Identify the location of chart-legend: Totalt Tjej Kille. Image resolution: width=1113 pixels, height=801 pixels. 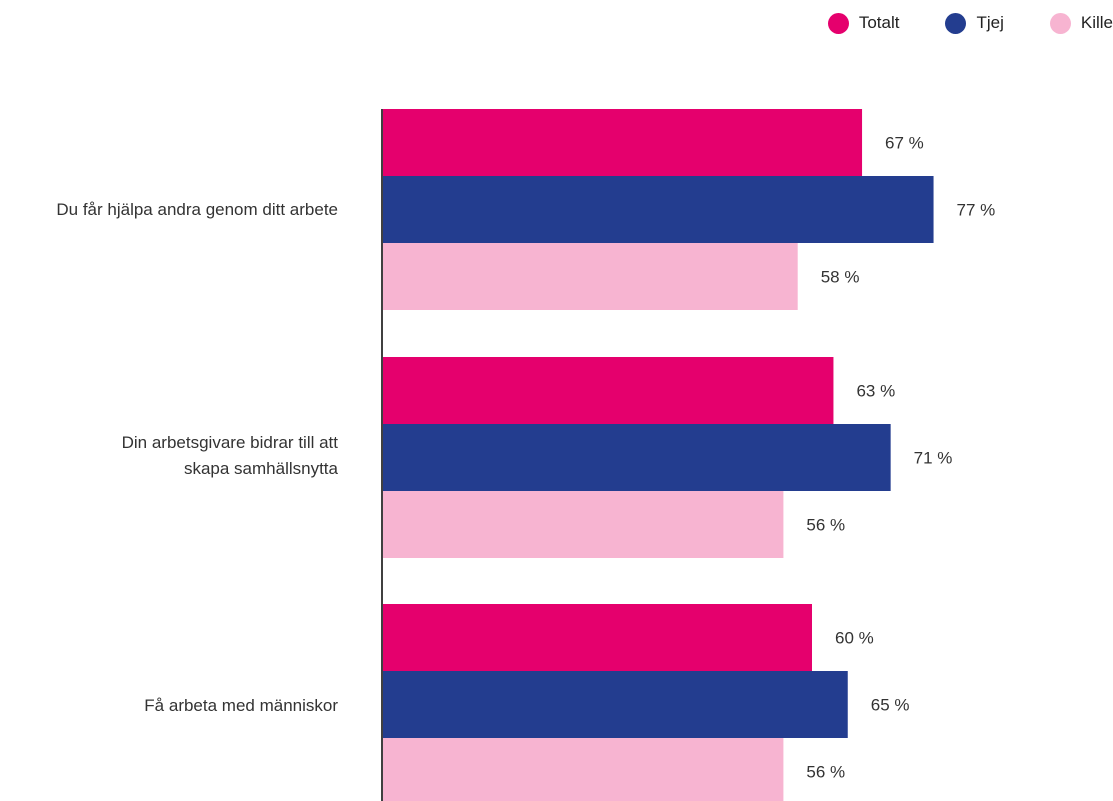
(970, 23).